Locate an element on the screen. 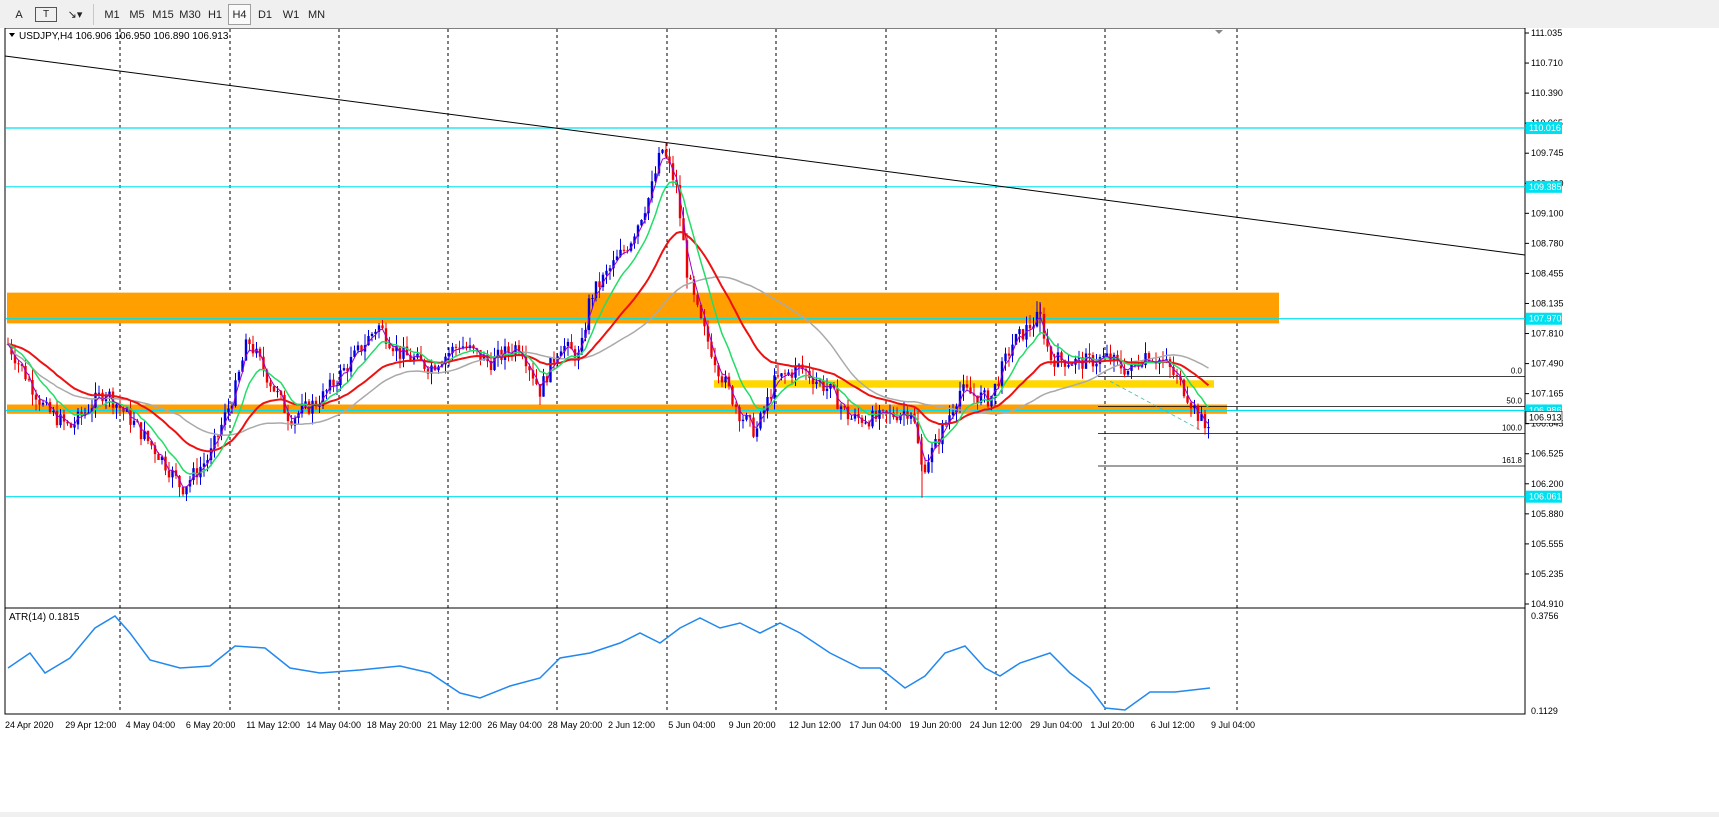 Image resolution: width=1719 pixels, height=817 pixels. text-label-tool-button: T is located at coordinates (46, 14).